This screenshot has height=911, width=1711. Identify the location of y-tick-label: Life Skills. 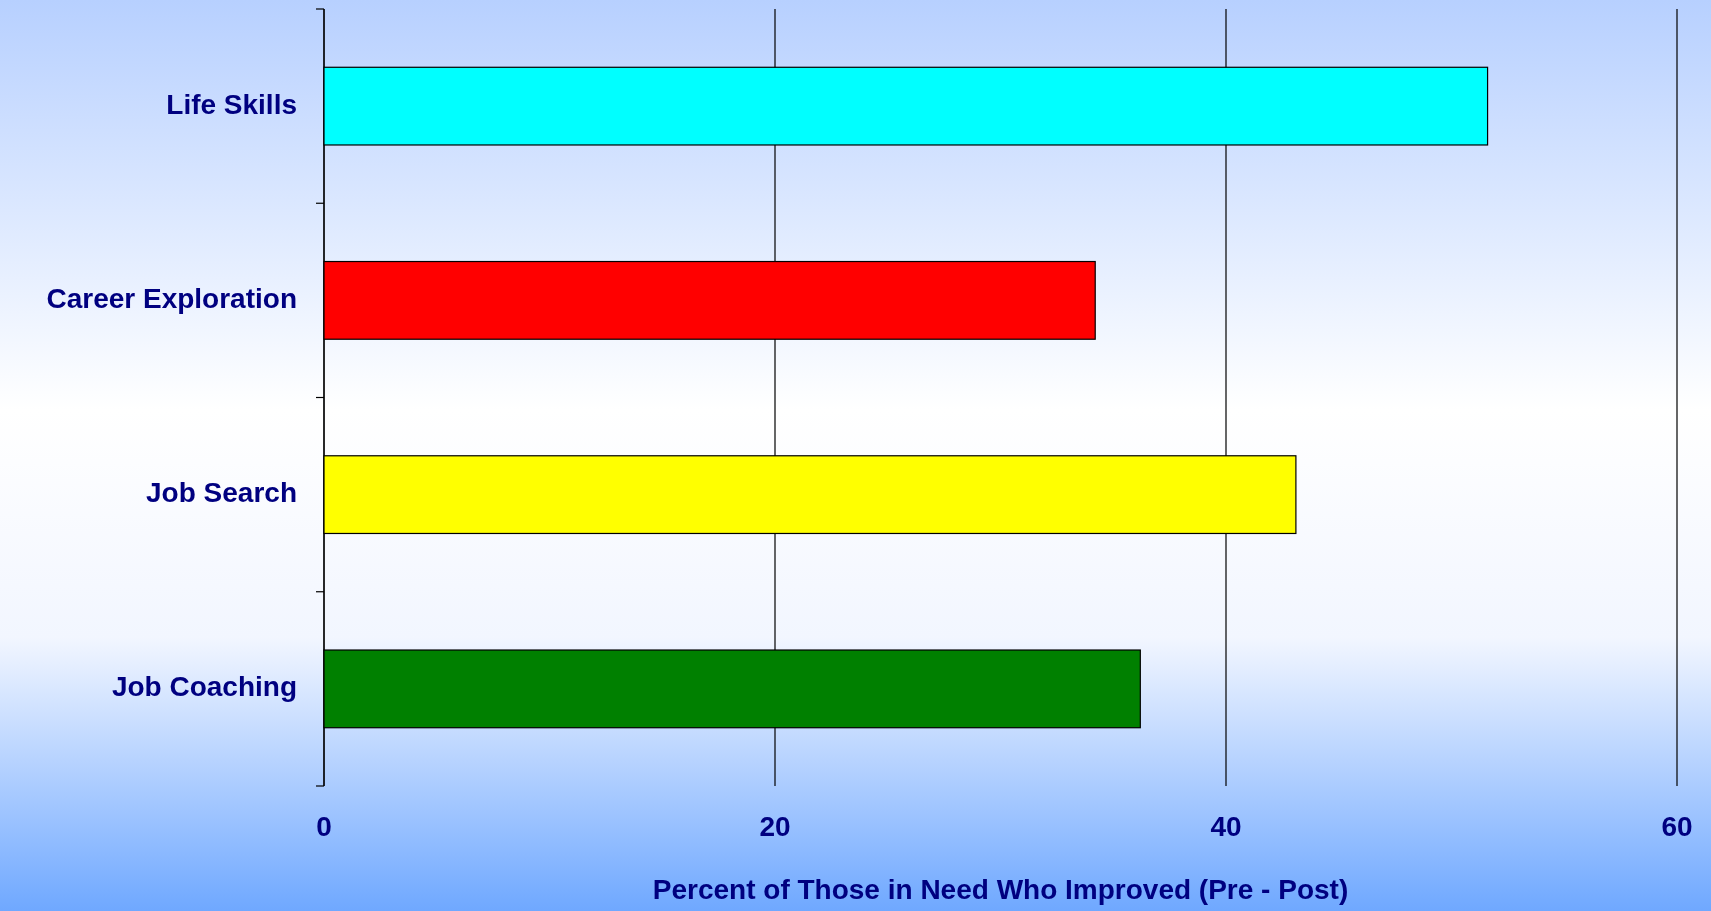
(231, 104).